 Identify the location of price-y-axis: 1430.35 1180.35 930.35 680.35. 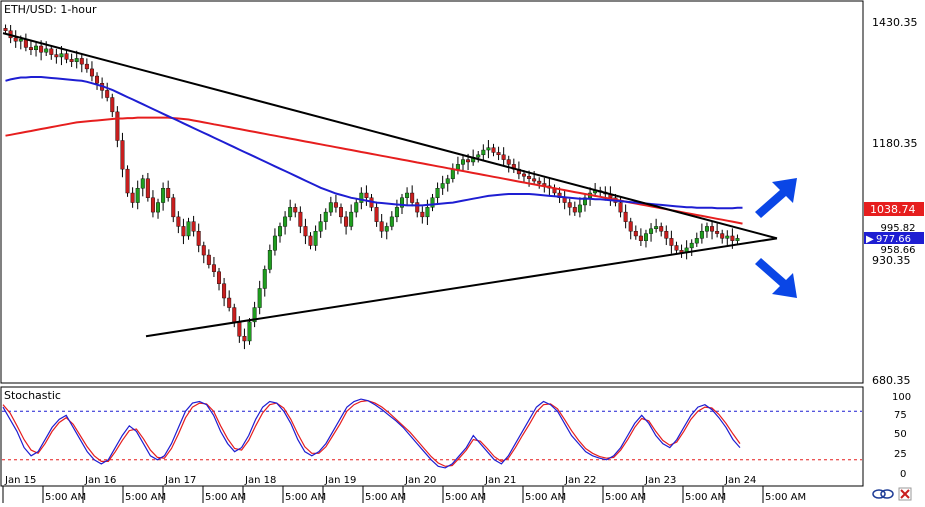
(895, 201).